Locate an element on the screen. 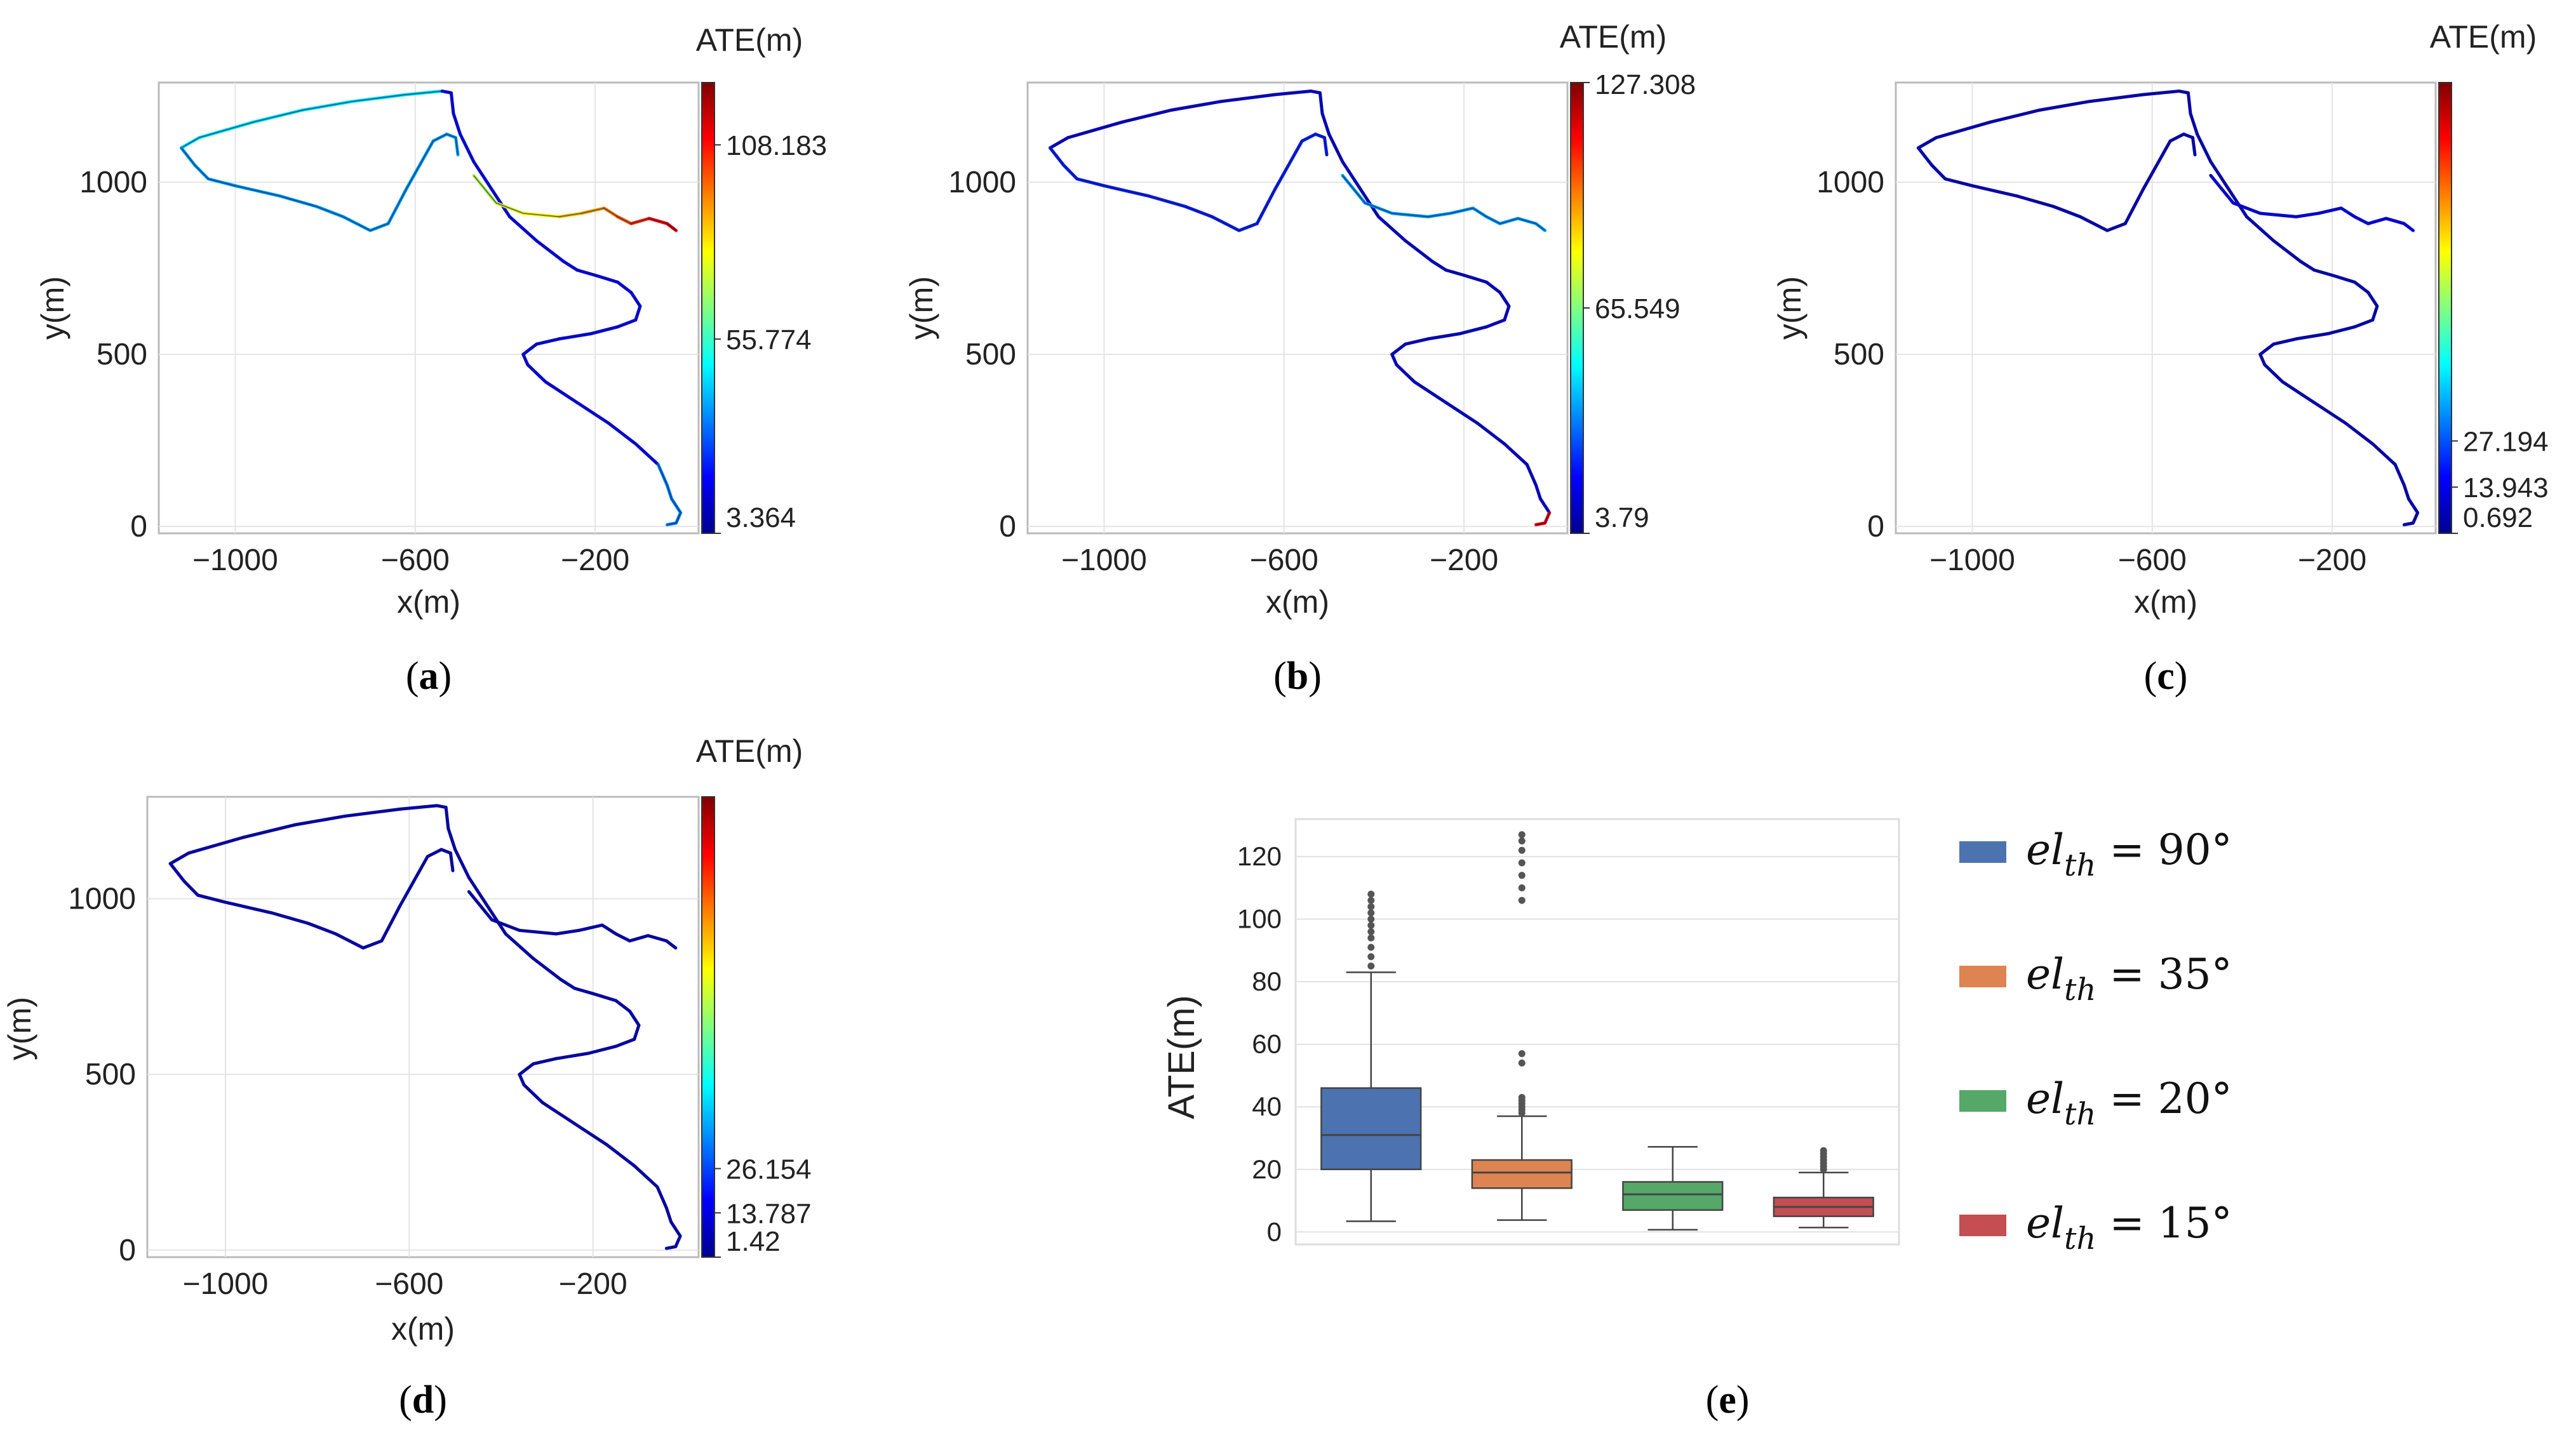  boxplot-grid is located at coordinates (1597, 1044).